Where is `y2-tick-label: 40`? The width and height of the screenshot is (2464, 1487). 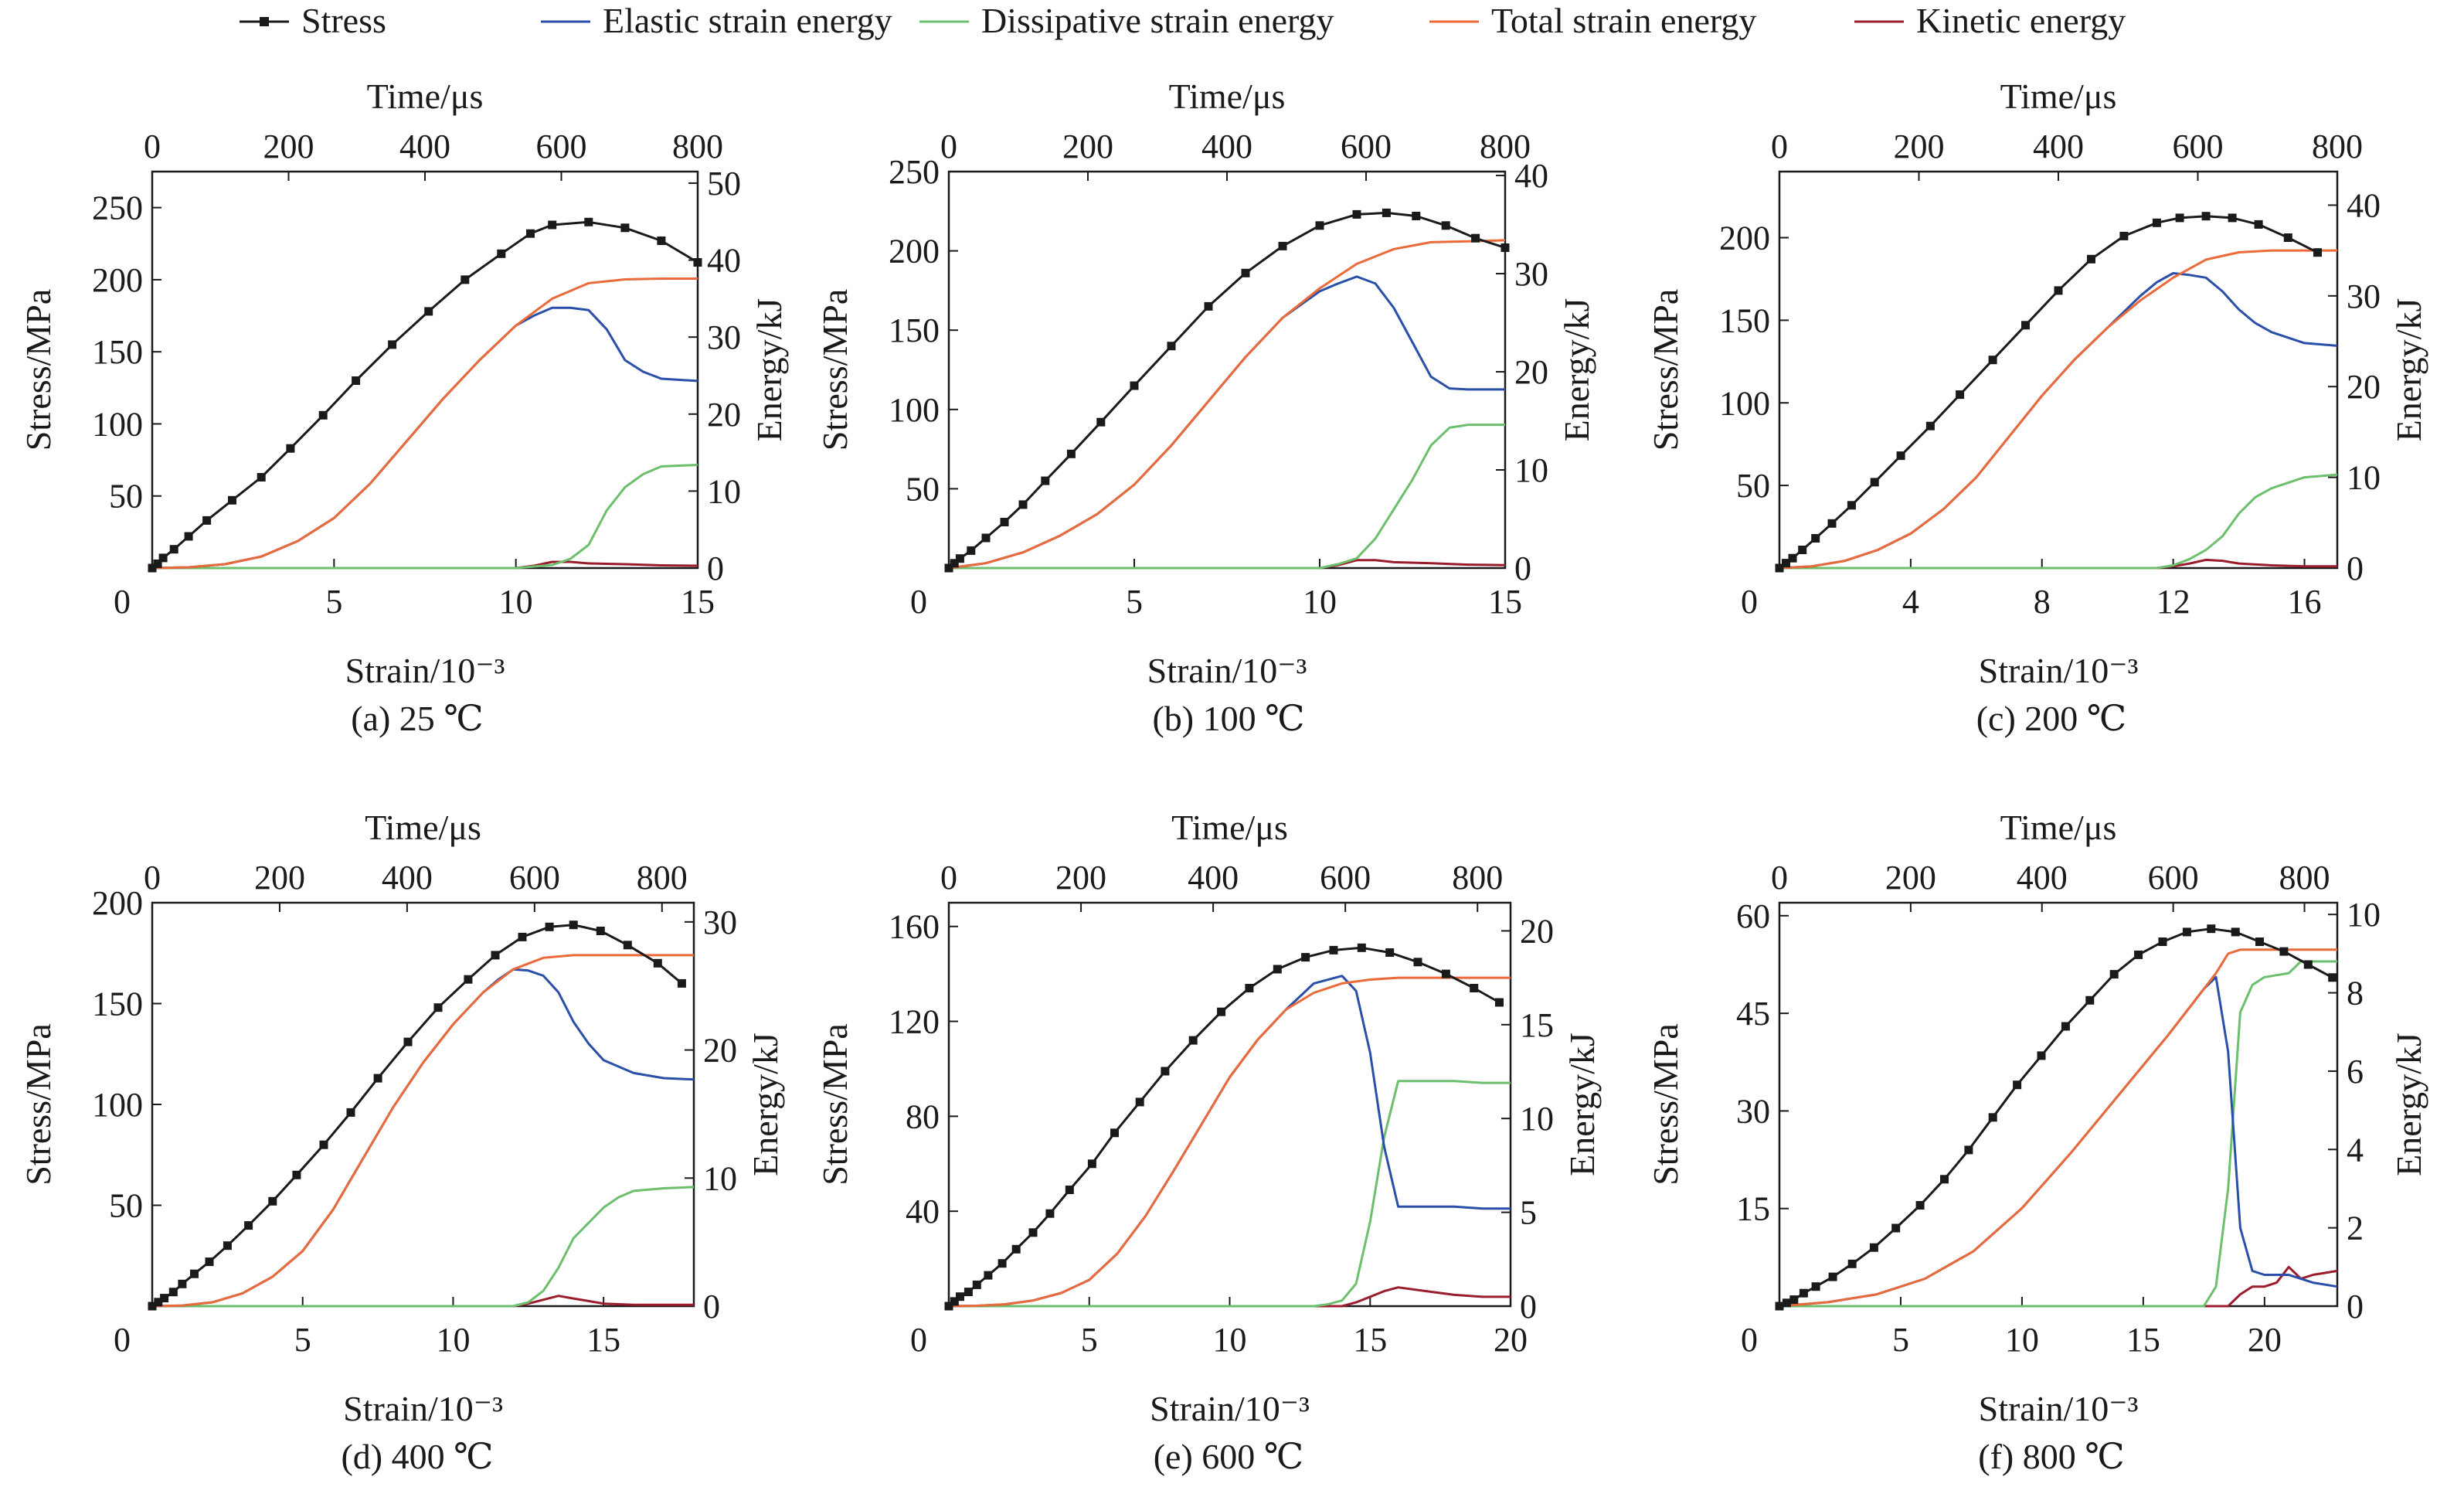 y2-tick-label: 40 is located at coordinates (2364, 205).